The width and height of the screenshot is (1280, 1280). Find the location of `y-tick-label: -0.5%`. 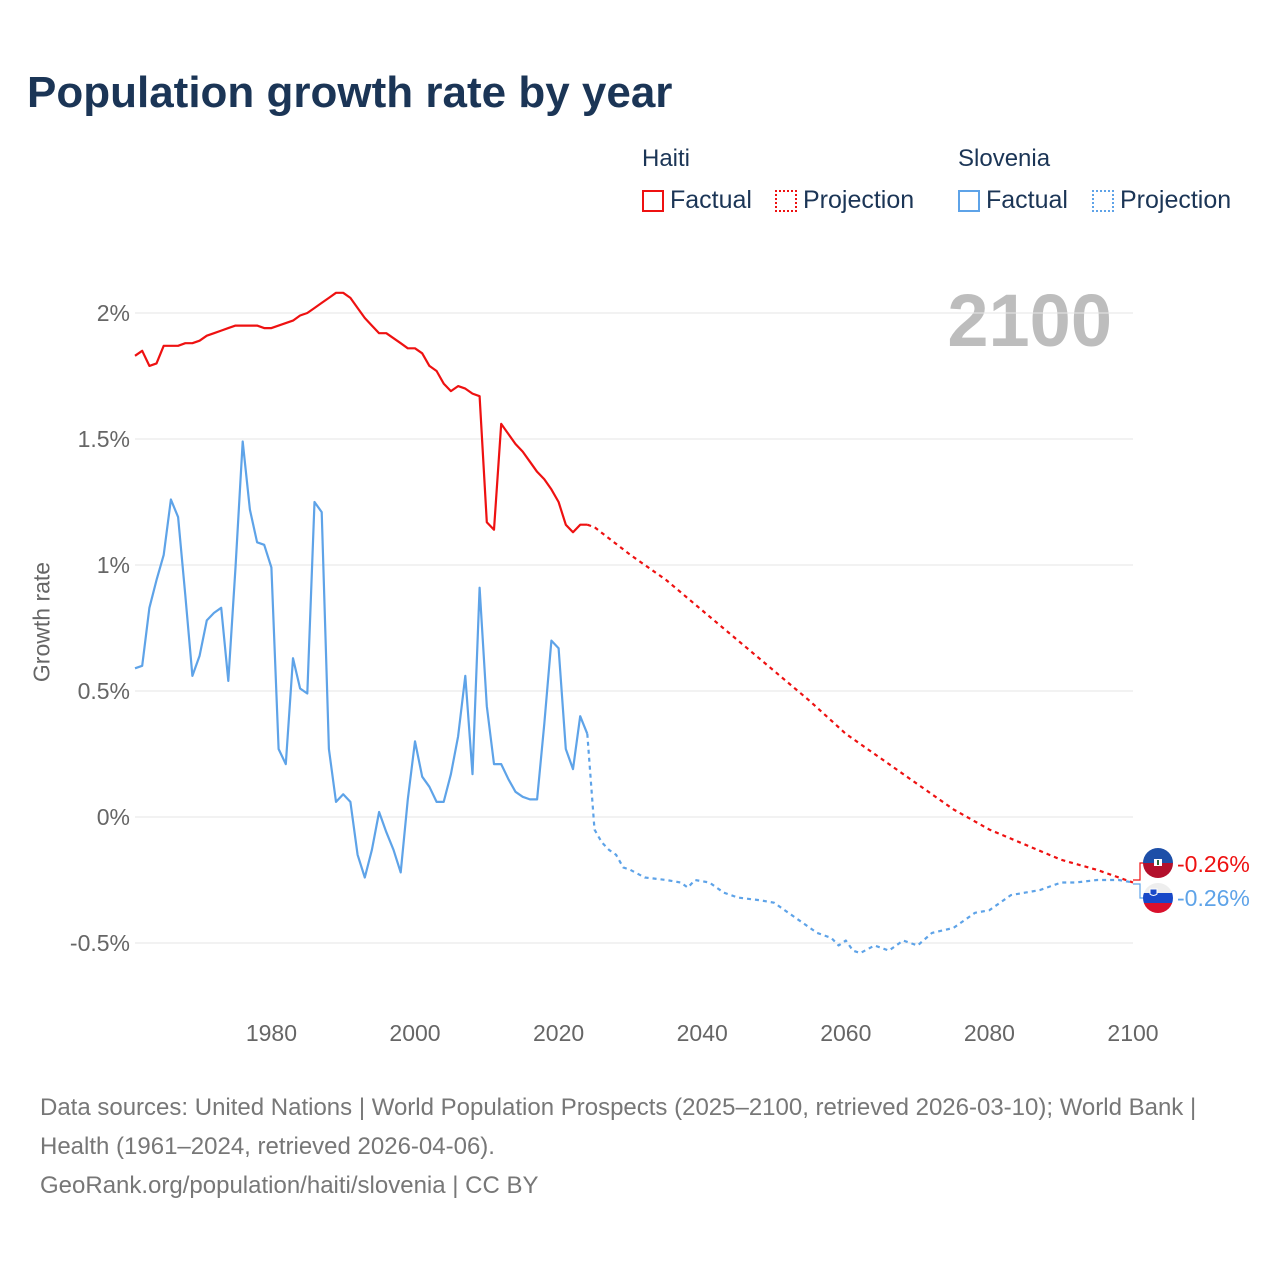

y-tick-label: -0.5% is located at coordinates (100, 943).